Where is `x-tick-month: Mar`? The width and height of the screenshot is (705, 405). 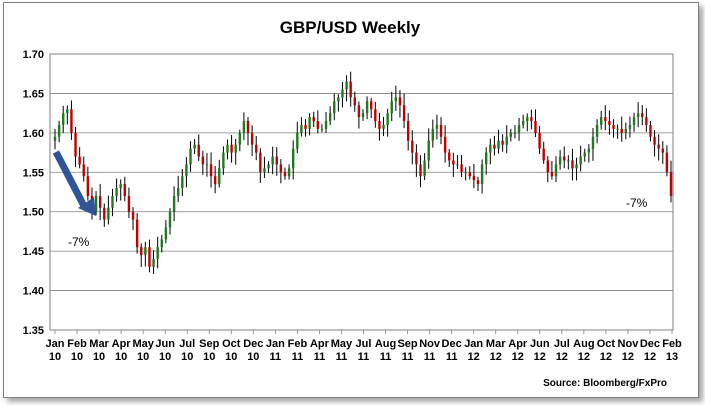
x-tick-month: Mar is located at coordinates (496, 344).